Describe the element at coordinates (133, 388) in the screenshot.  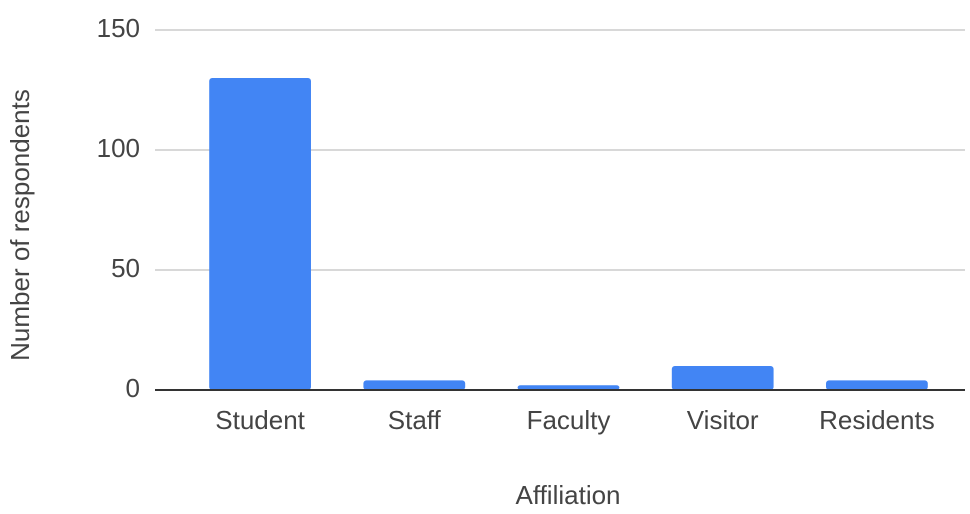
I see `y-tick-label: 0` at that location.